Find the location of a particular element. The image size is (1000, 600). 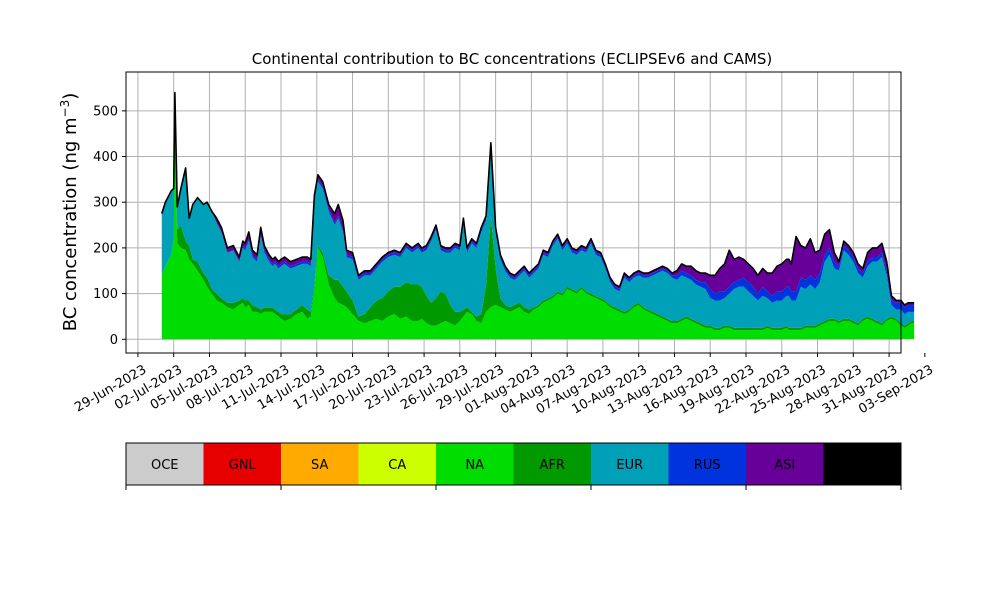

y-tick-label: 300 is located at coordinates (105, 203).